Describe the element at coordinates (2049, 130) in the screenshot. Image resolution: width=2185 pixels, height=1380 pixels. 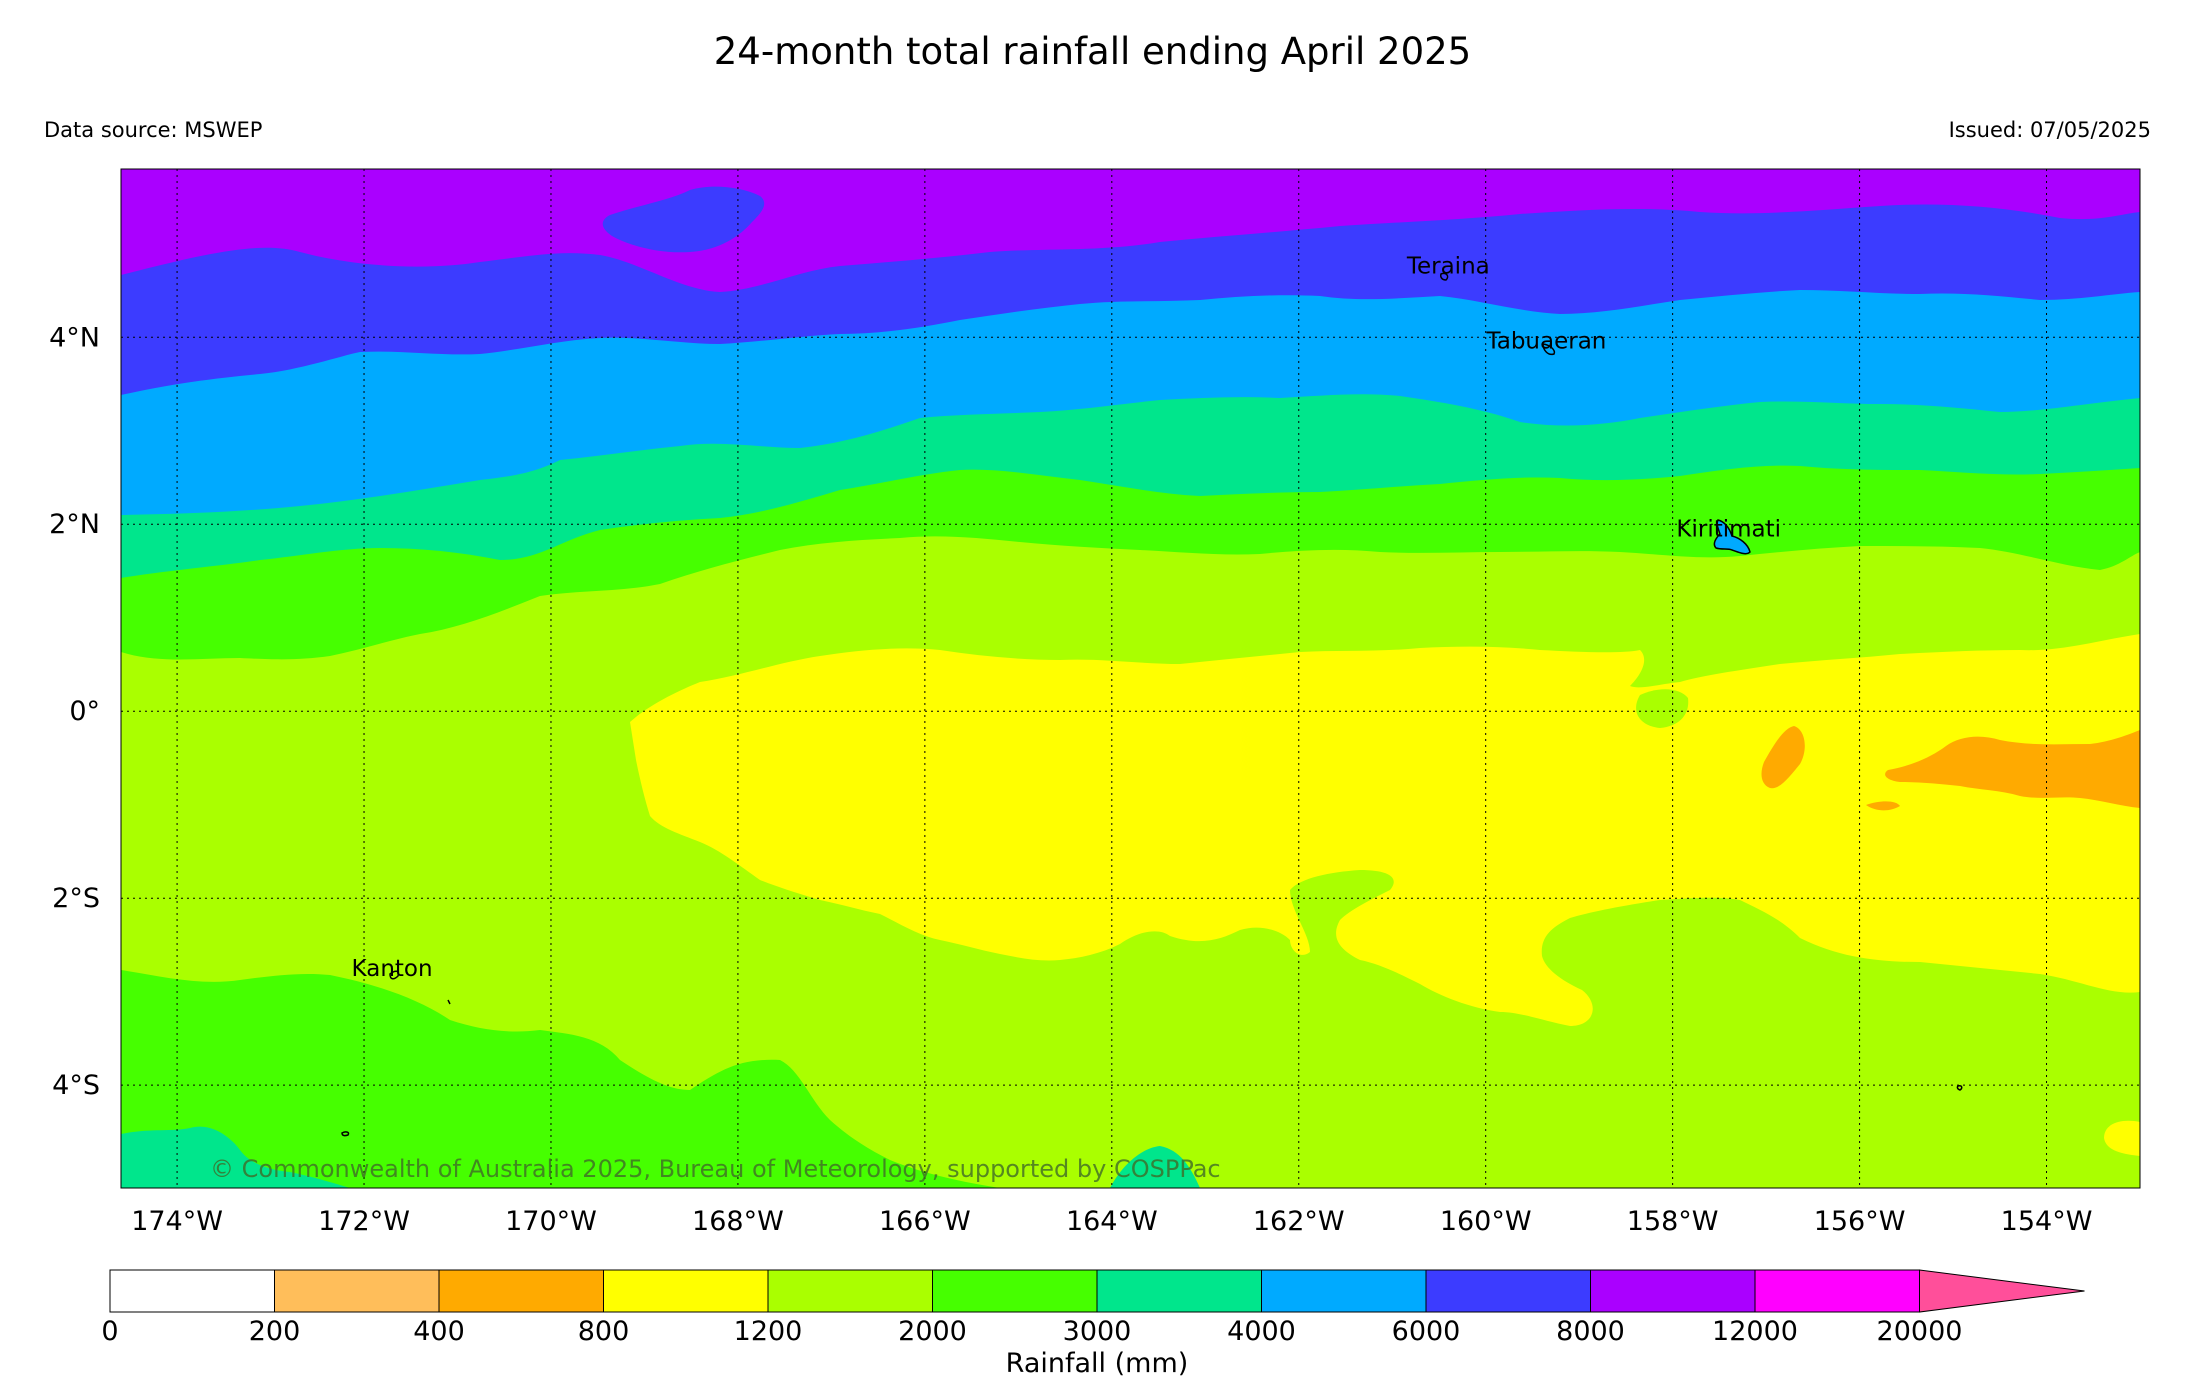
I see `issued-date-label: Issued: 07/05/2025` at that location.